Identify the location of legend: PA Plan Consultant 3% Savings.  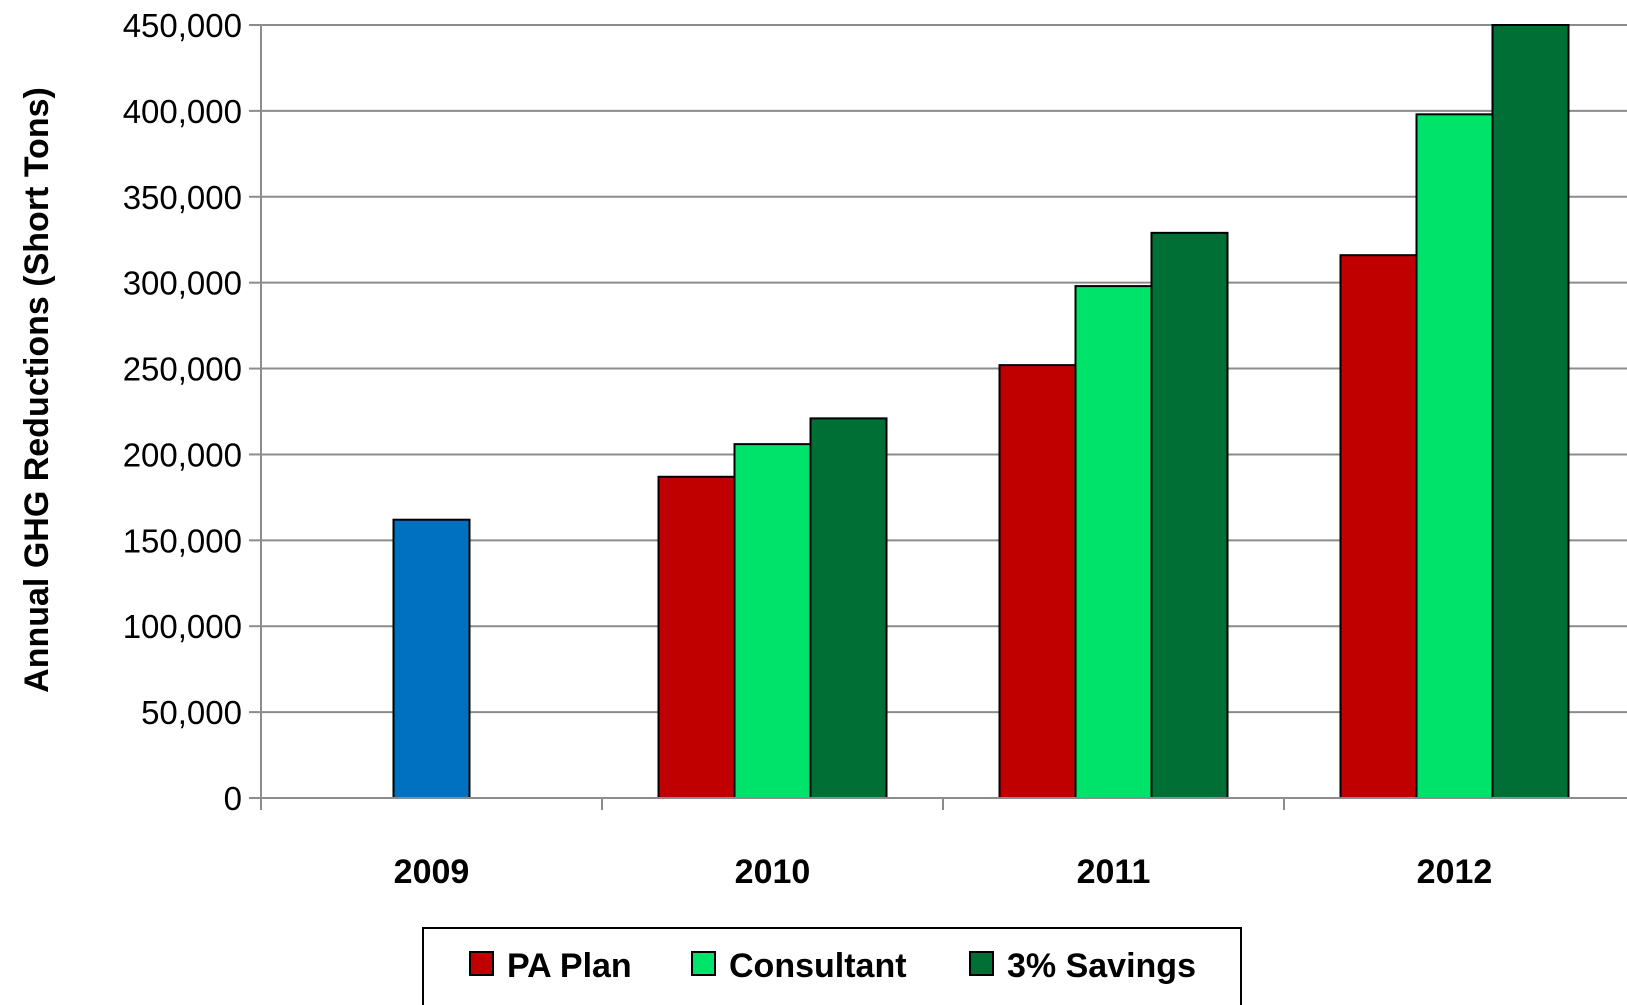
(832, 966).